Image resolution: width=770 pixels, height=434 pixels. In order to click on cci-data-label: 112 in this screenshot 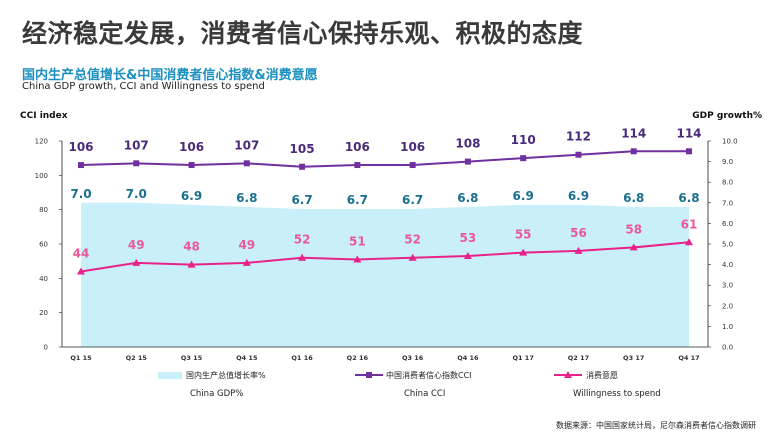, I will do `click(578, 137)`.